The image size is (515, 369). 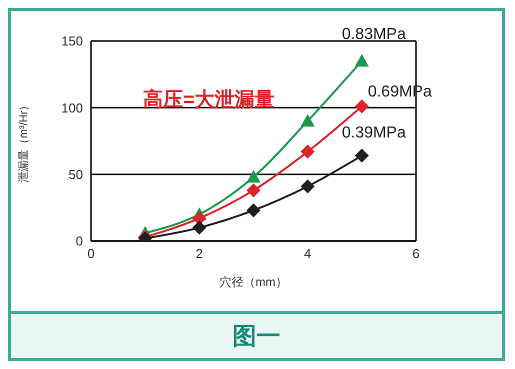 I want to click on x-axis-title: 穴径（mm）, so click(x=254, y=282).